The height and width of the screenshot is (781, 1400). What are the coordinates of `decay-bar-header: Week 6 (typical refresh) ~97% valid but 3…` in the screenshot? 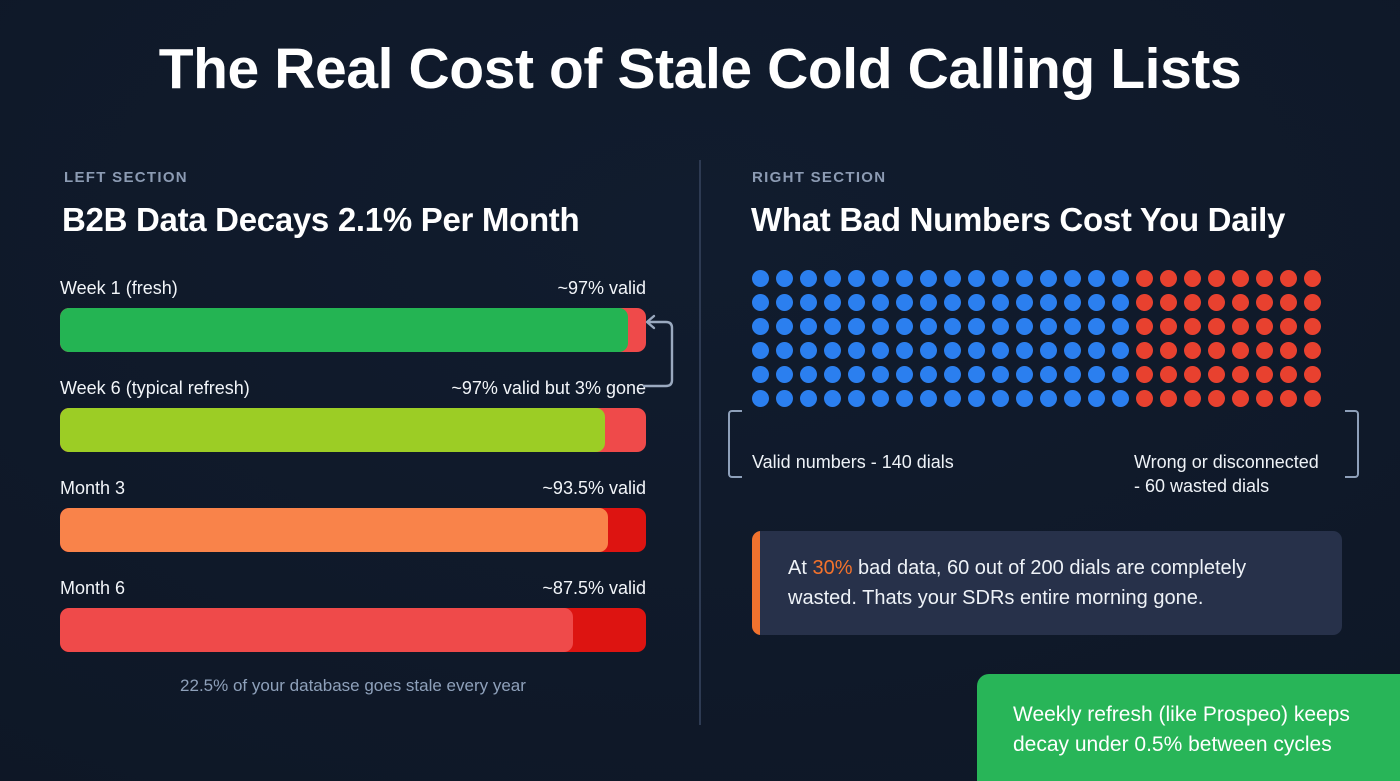 It's located at (353, 388).